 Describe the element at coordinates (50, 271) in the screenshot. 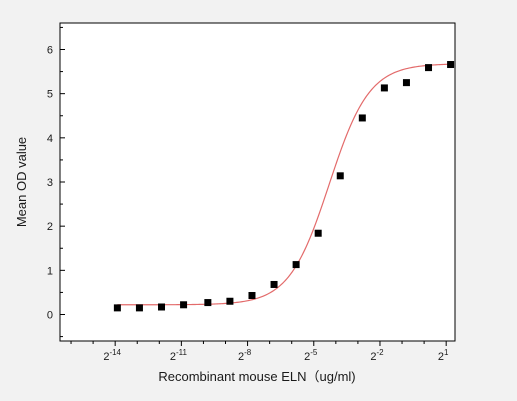

I see `y-tick-label: 1` at that location.